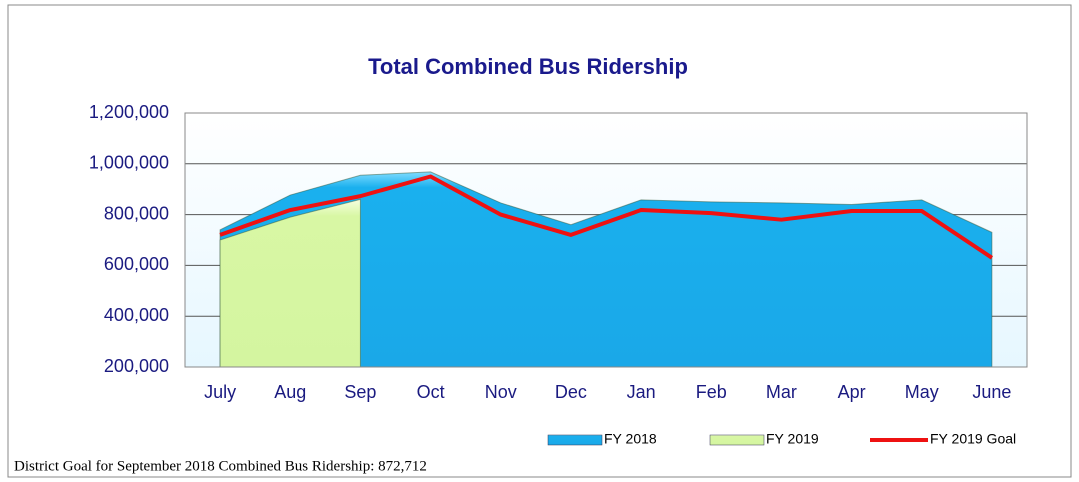 The height and width of the screenshot is (482, 1079). What do you see at coordinates (792, 439) in the screenshot?
I see `legend-label: FY 2019` at bounding box center [792, 439].